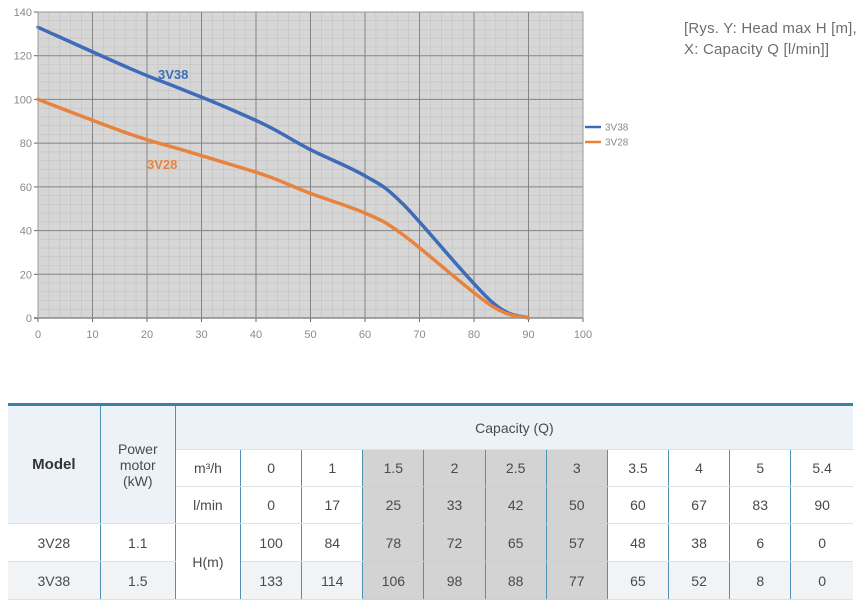 This screenshot has width=861, height=605. What do you see at coordinates (332, 542) in the screenshot?
I see `table-cell: 84` at bounding box center [332, 542].